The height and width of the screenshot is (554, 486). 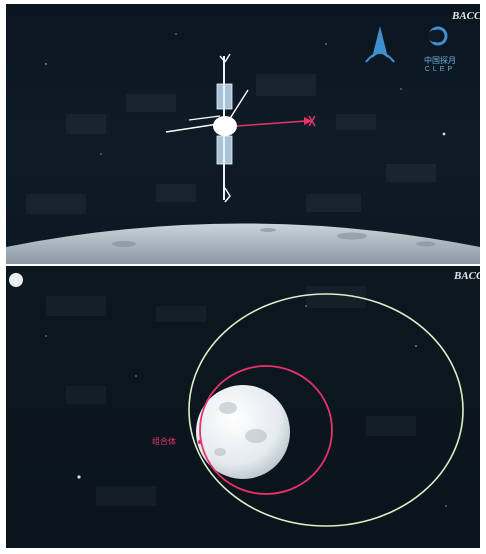 I want to click on inner-orbit, so click(x=266, y=430).